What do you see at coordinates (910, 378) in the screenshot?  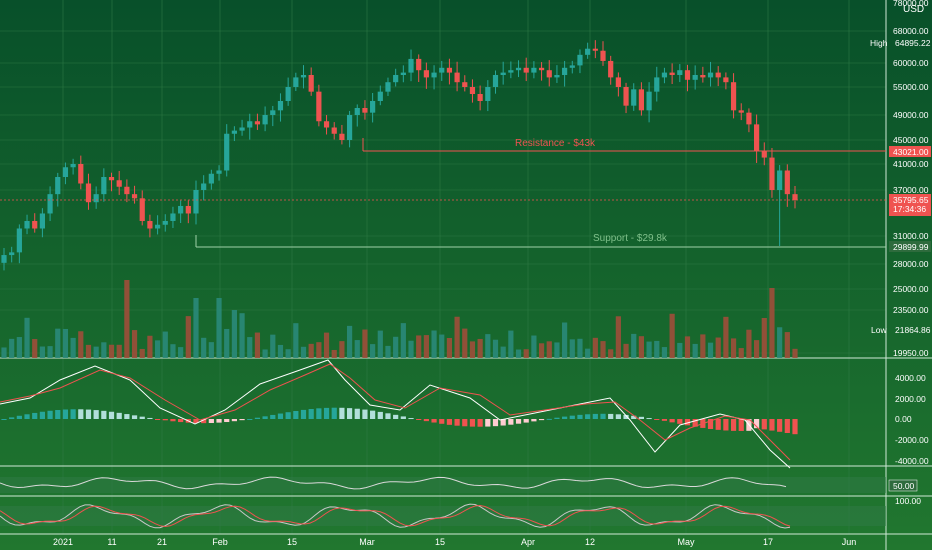 I see `macd-tick-label: 4000.00` at bounding box center [910, 378].